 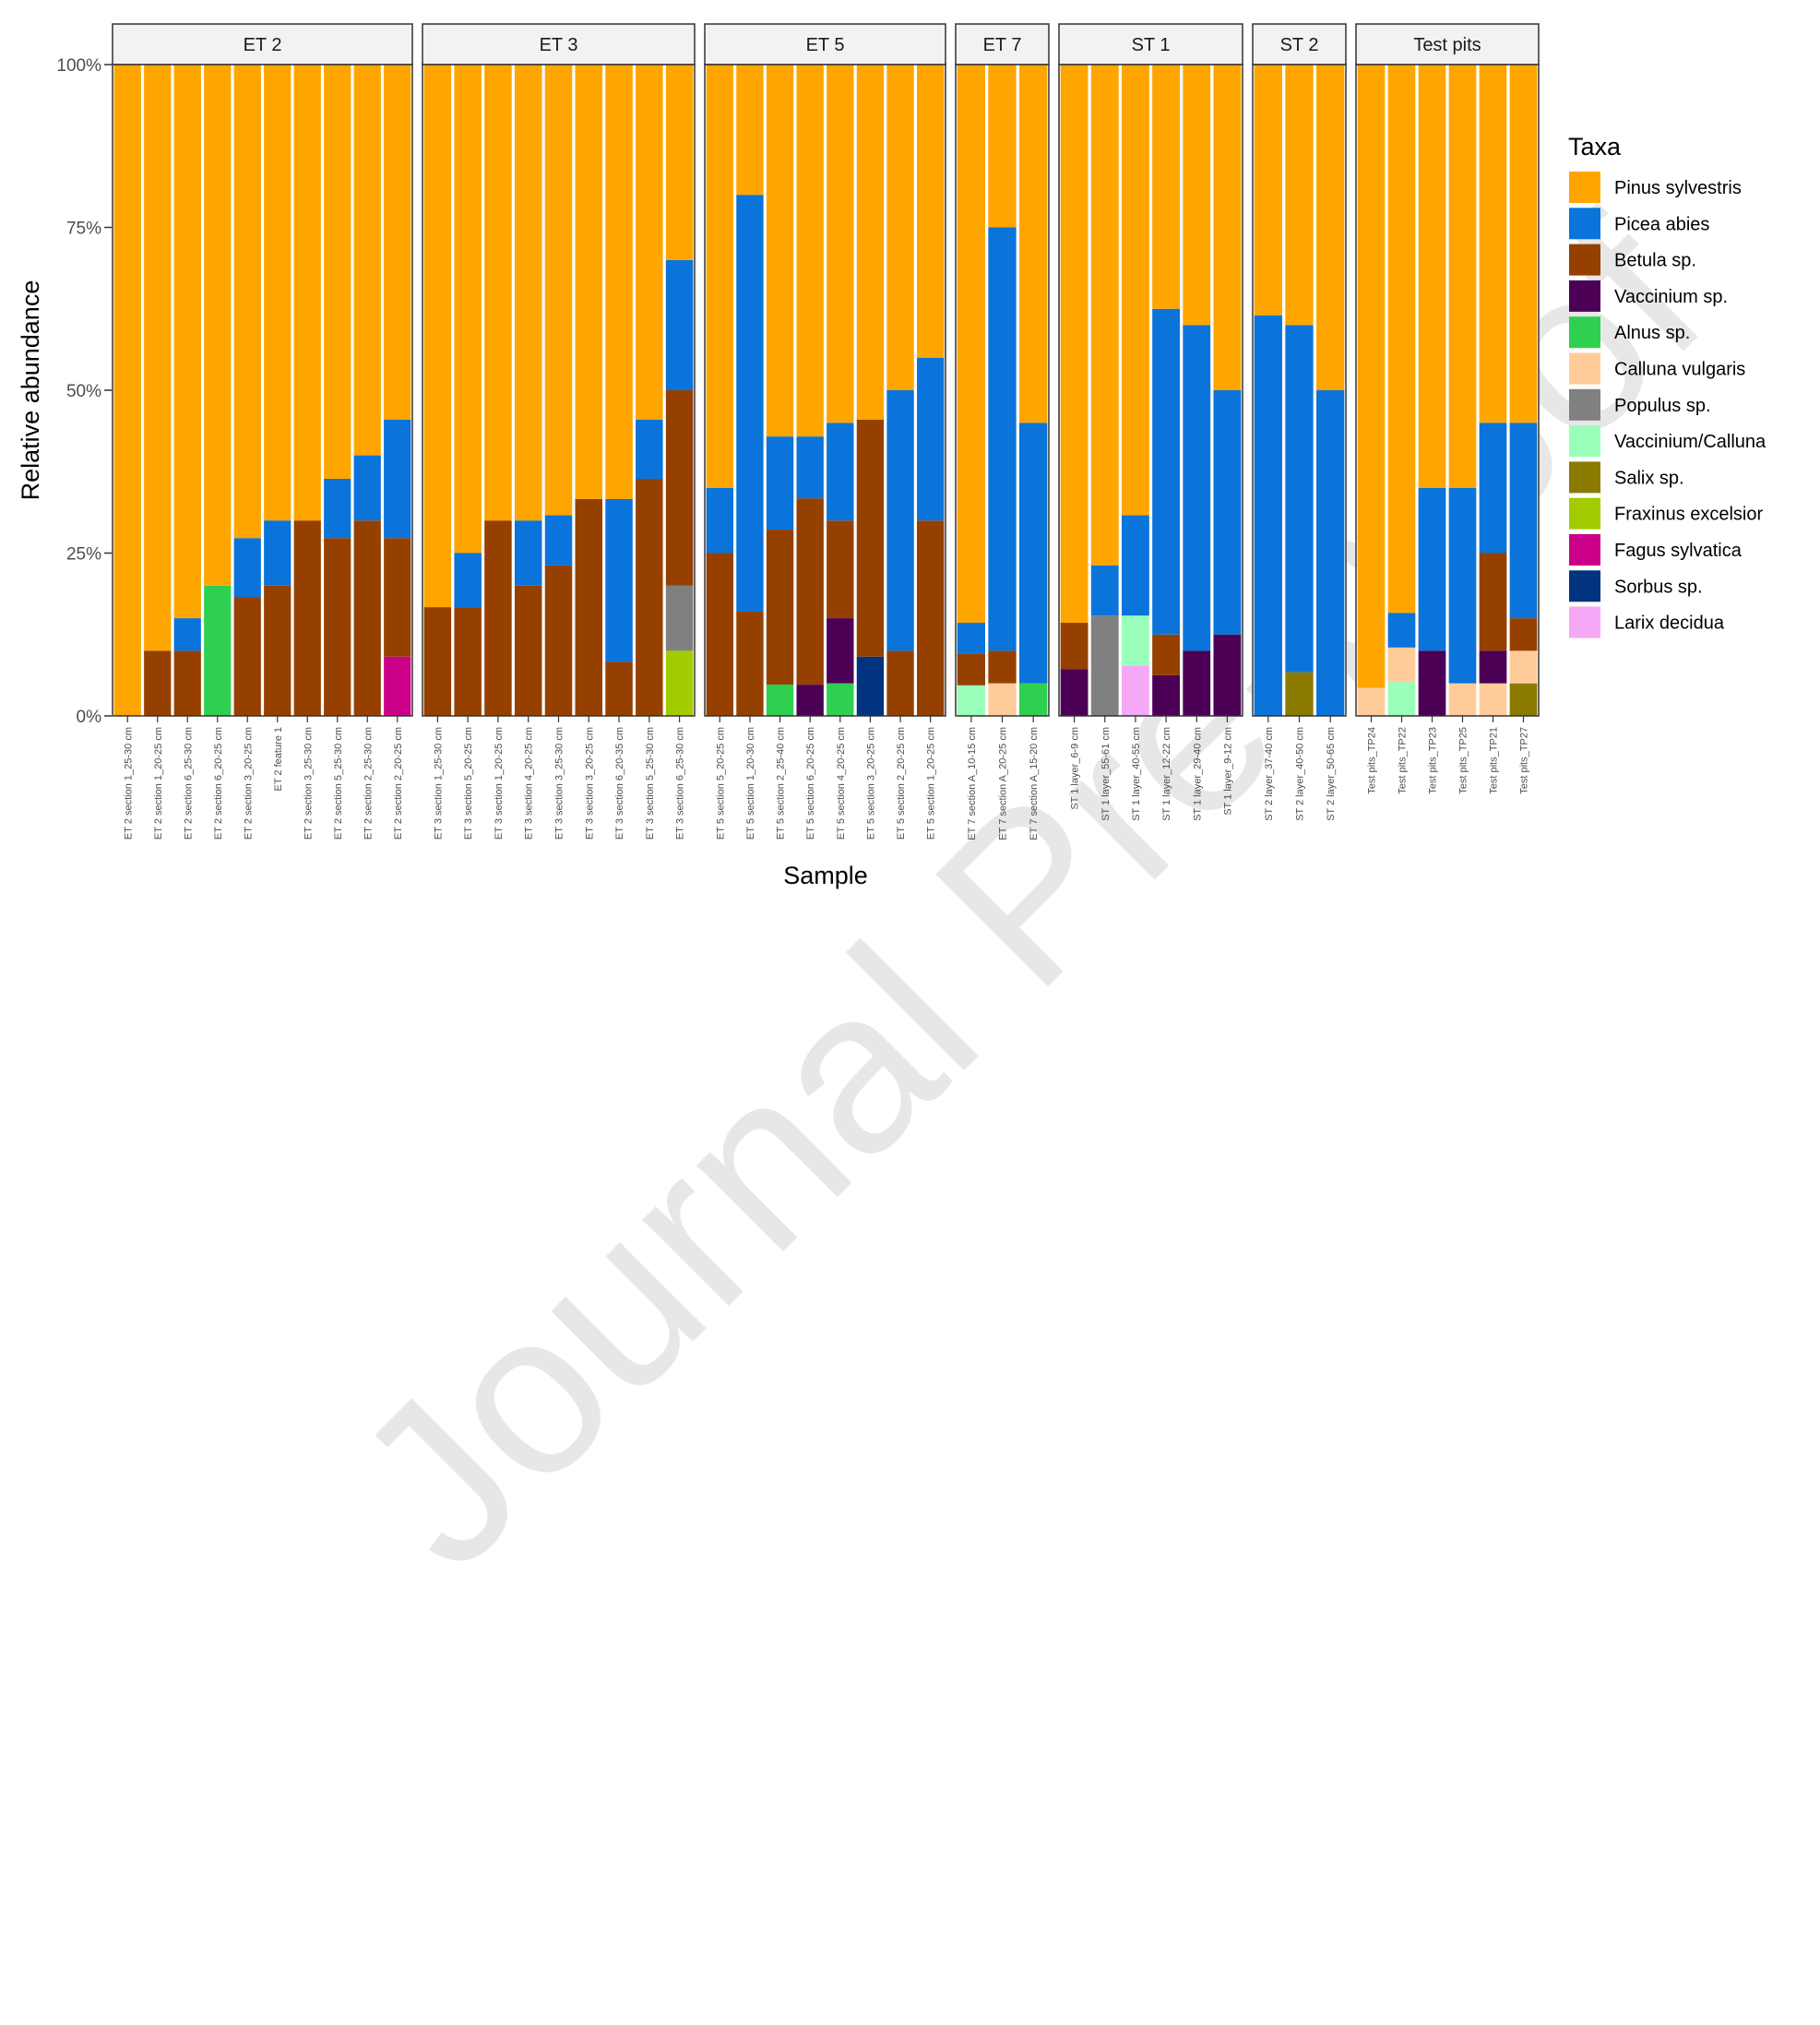 What do you see at coordinates (83, 229) in the screenshot?
I see `y-tick-label-75: 75%` at bounding box center [83, 229].